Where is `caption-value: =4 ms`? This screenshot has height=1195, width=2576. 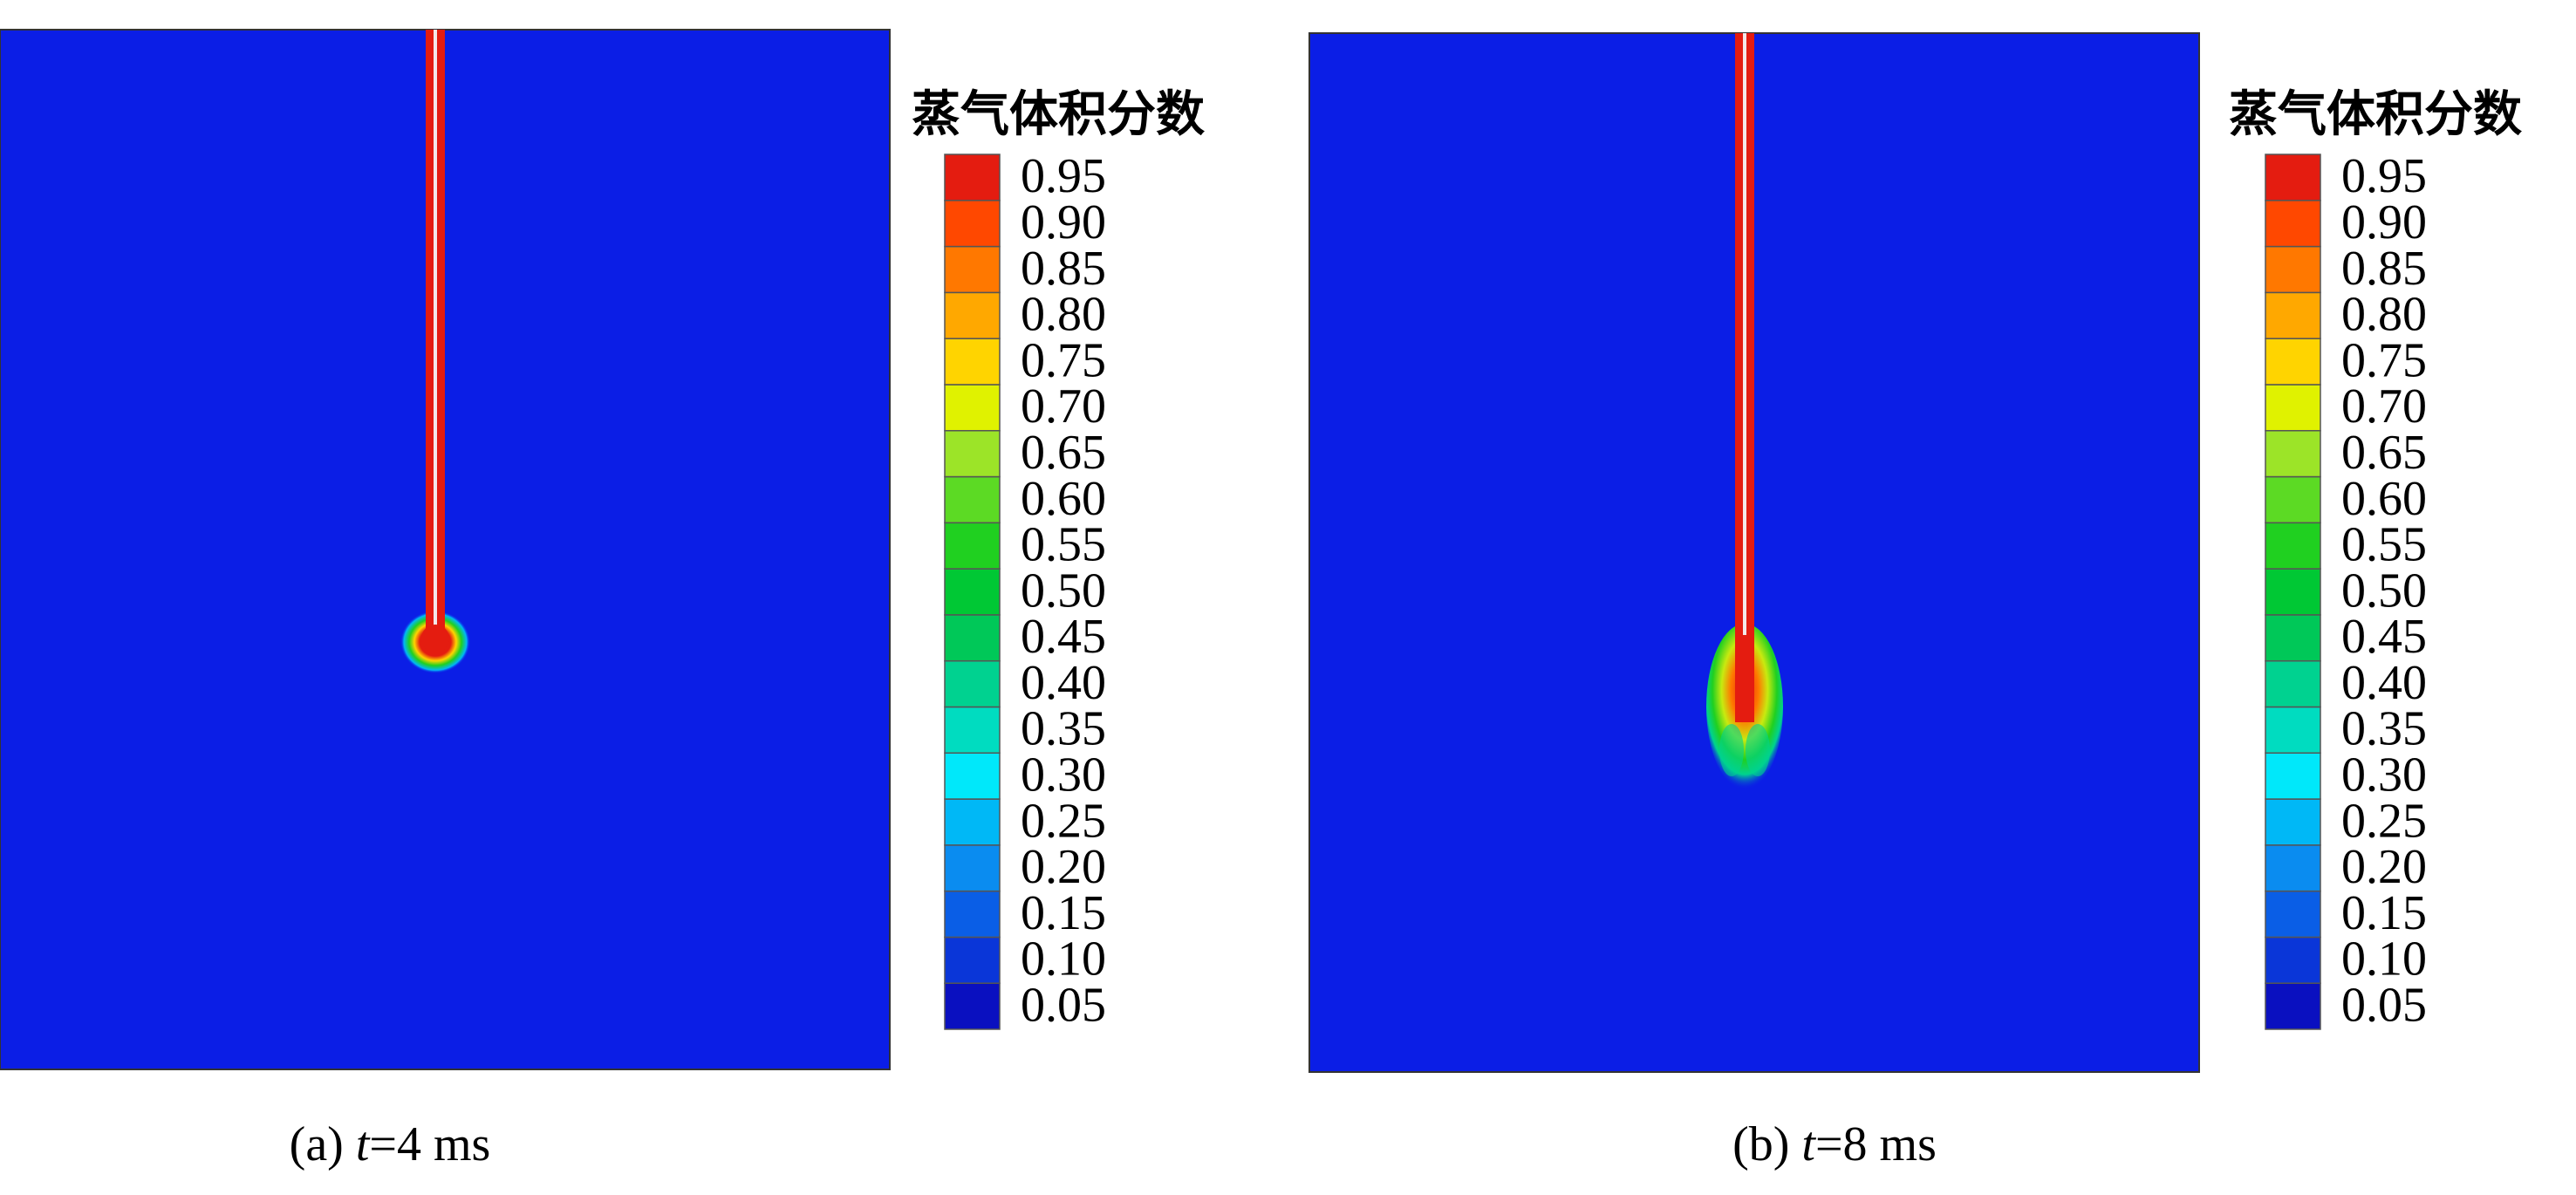 caption-value: =4 ms is located at coordinates (429, 1144).